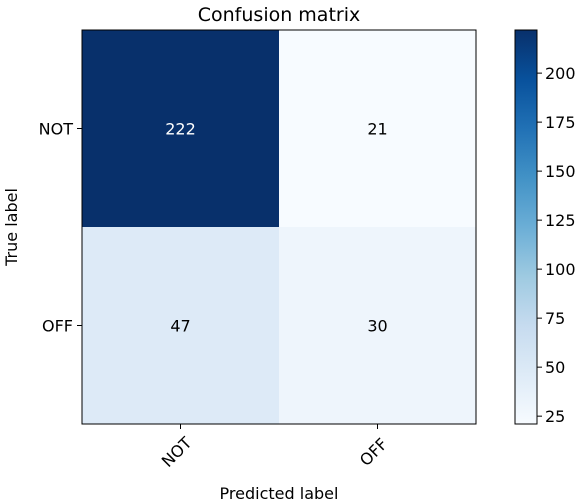 Image resolution: width=582 pixels, height=502 pixels. What do you see at coordinates (11, 227) in the screenshot?
I see `y-axis-label: True label` at bounding box center [11, 227].